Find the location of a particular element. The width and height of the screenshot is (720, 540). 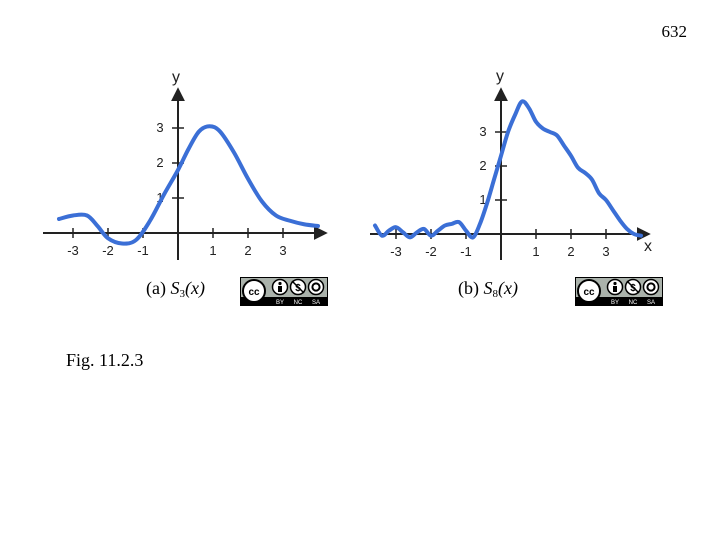

plot-b-svg: y x -3 -2 -1 1 2 3 3 2 1 is located at coordinates (511, 164).